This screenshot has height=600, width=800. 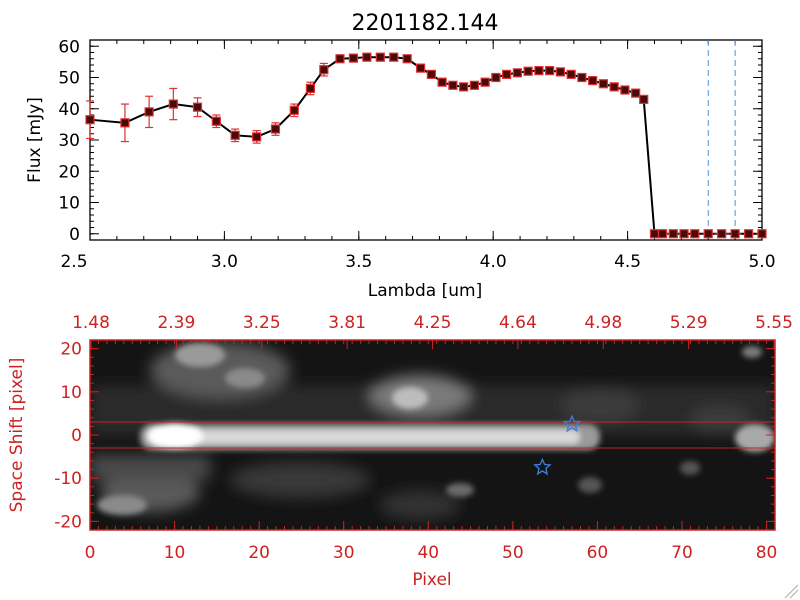 I want to click on image-x-label: Pixel, so click(x=431, y=580).